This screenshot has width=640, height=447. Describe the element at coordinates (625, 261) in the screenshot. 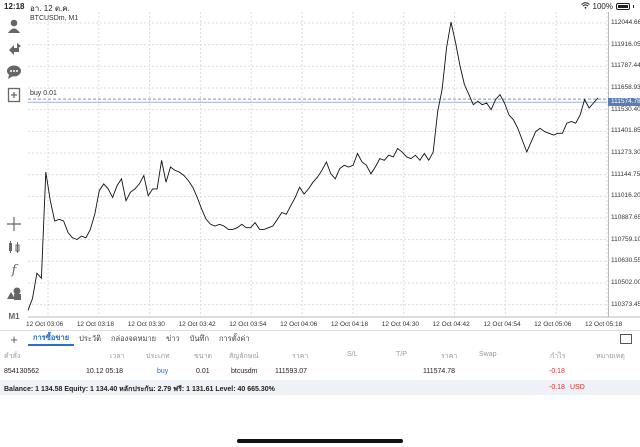

I see `y-tick-label: 110630.55` at that location.